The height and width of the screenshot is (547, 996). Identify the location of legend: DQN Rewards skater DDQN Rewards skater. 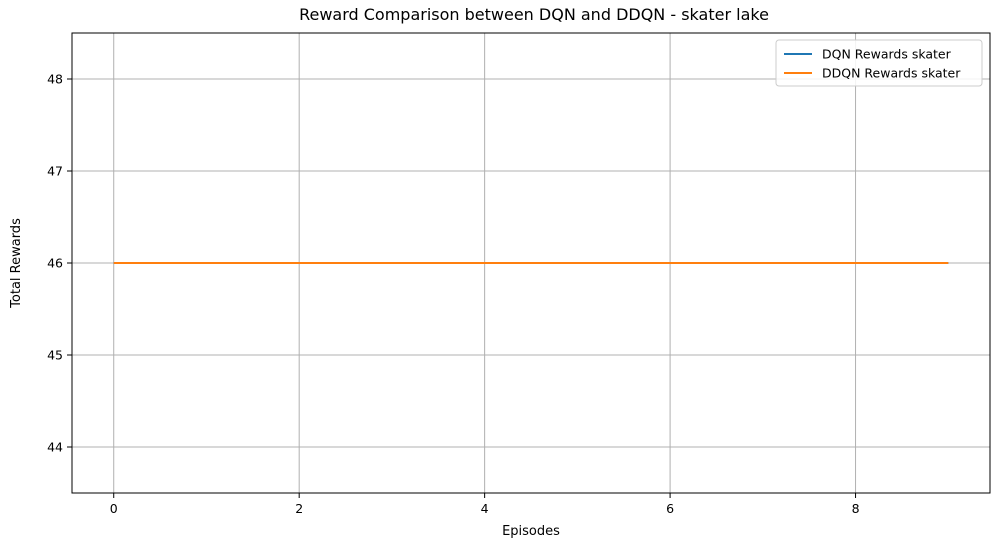
(879, 63).